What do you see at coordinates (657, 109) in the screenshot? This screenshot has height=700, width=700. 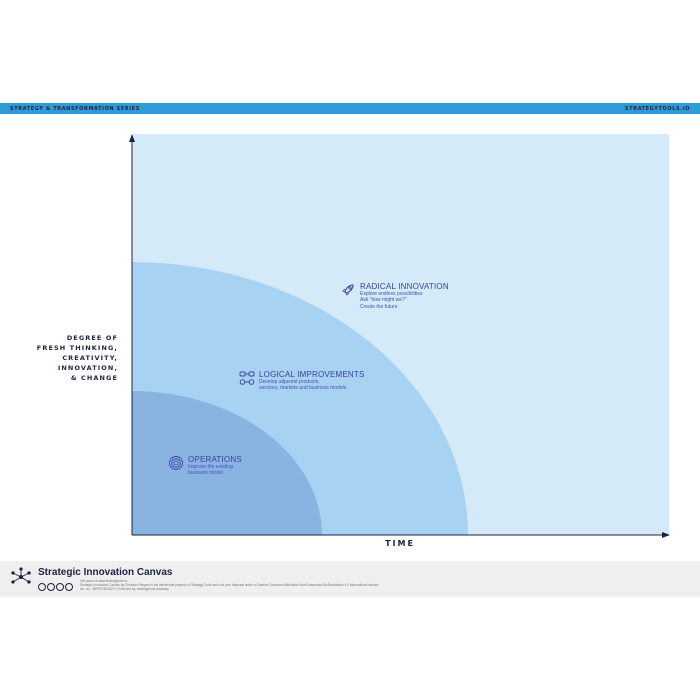 I see `site-link: STRATEGYTOOLS.IO` at bounding box center [657, 109].